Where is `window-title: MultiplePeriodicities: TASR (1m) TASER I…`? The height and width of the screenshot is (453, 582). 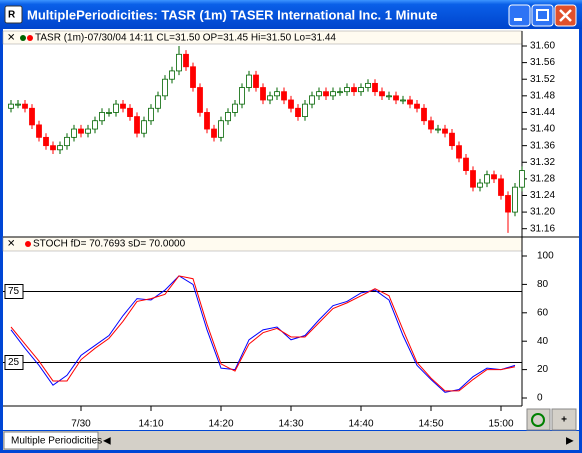 window-title: MultiplePeriodicities: TASR (1m) TASER I… is located at coordinates (232, 14).